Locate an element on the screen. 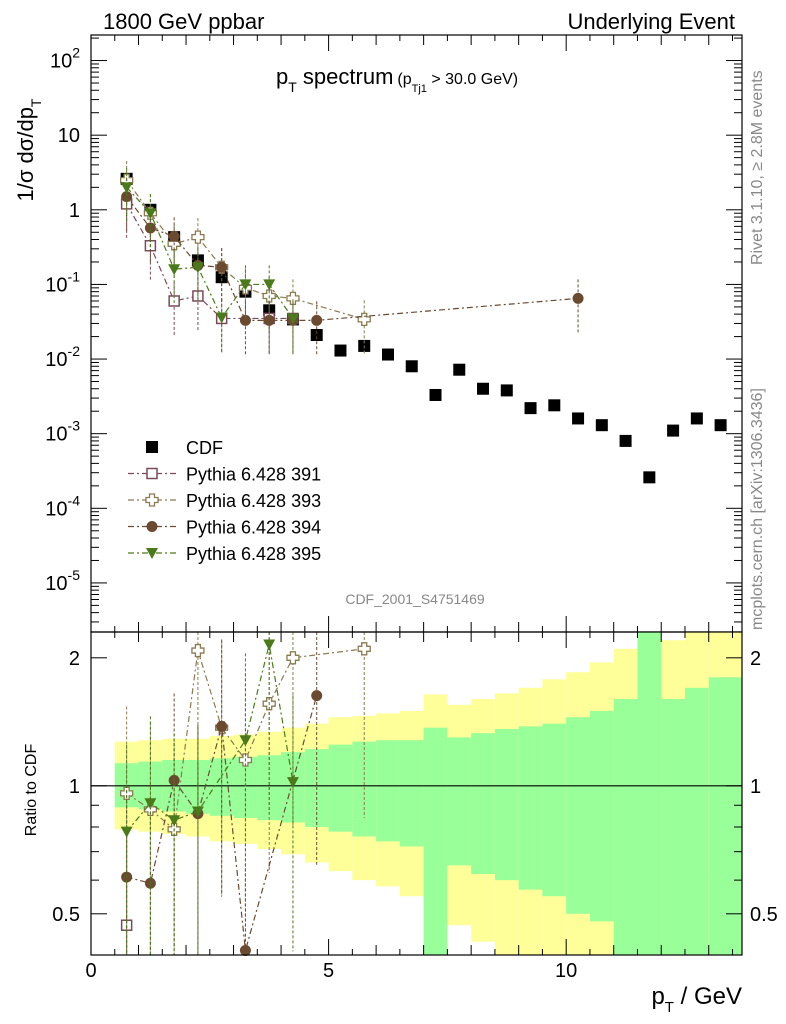  header-right: Underlying Event is located at coordinates (651, 21).